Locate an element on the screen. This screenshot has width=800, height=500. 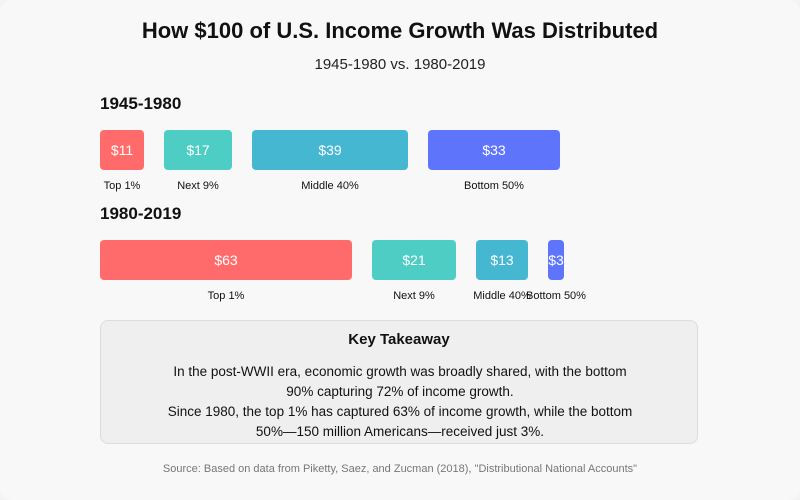
takeaway-heading: Key Takeaway is located at coordinates (399, 339).